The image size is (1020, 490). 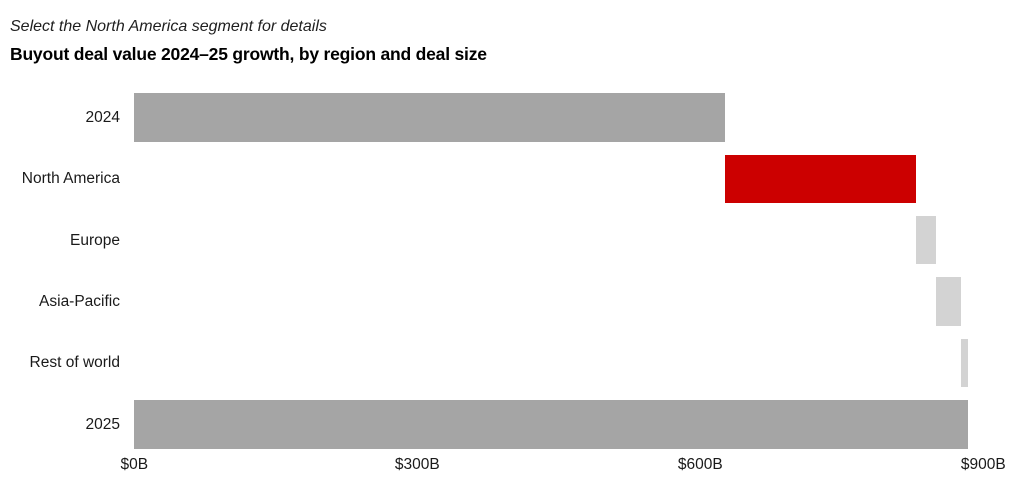 I want to click on bar-segment-rest-of-world, so click(x=964, y=363).